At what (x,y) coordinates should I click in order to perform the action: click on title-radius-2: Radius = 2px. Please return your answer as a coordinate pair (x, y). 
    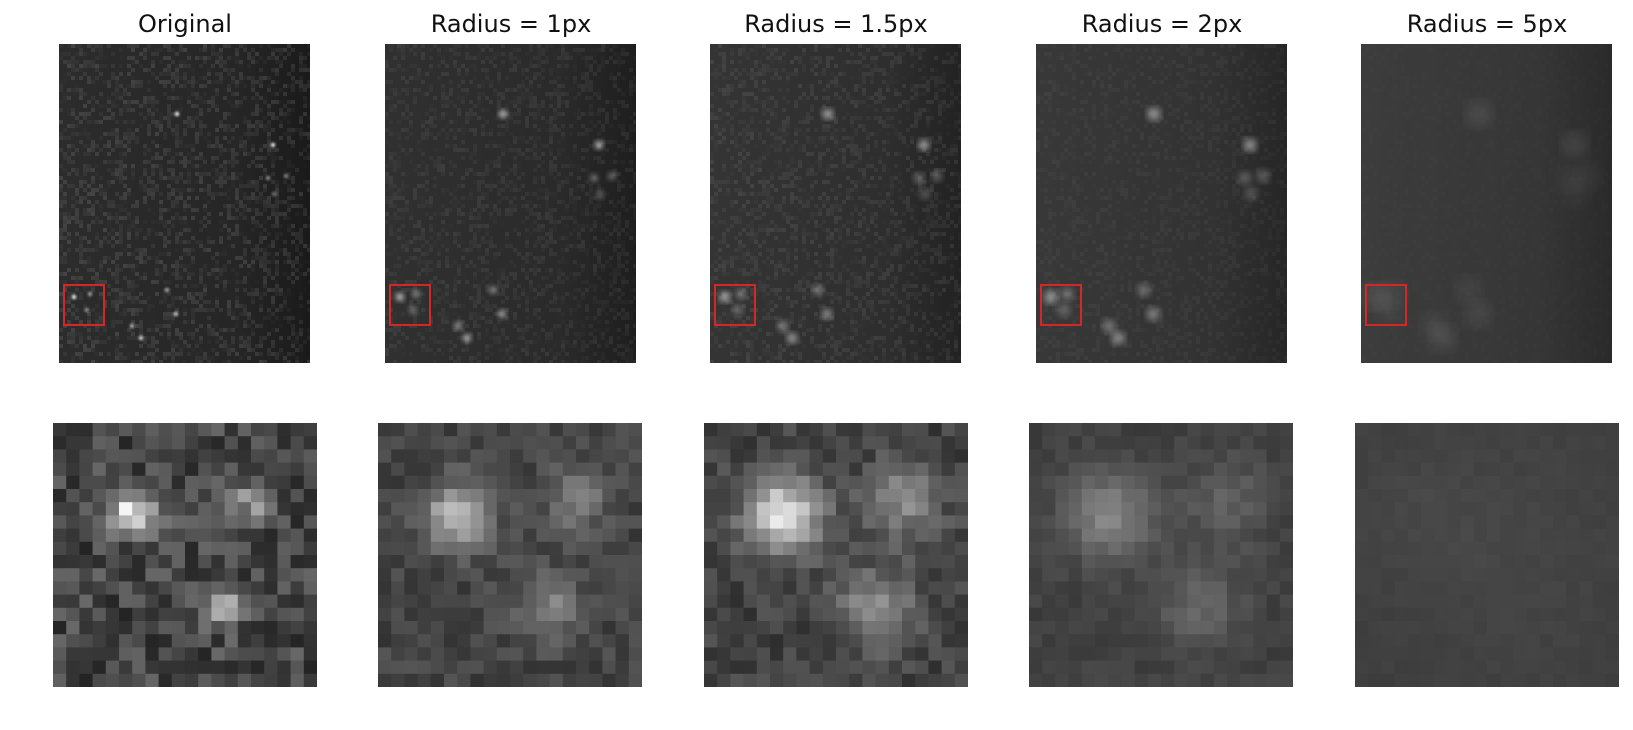
    Looking at the image, I should click on (1162, 24).